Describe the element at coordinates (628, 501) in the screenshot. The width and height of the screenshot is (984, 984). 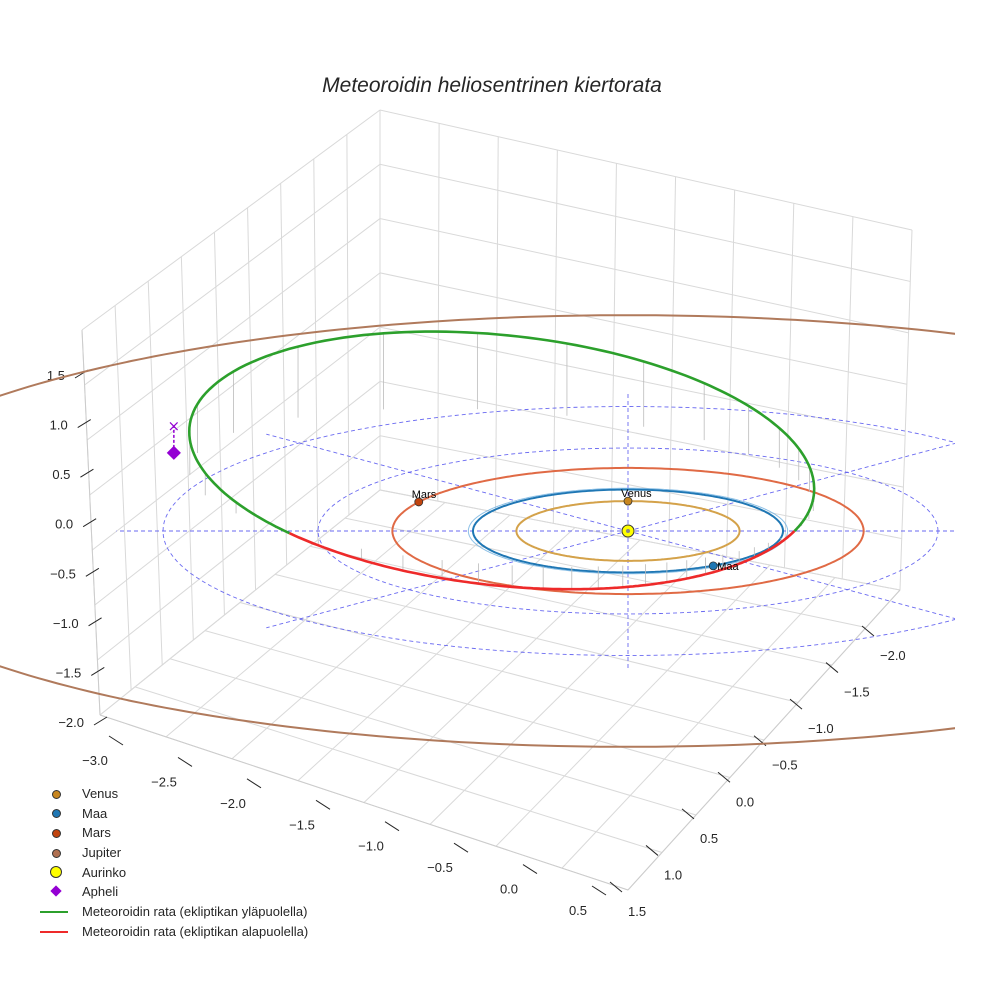
I see `planet-venus` at that location.